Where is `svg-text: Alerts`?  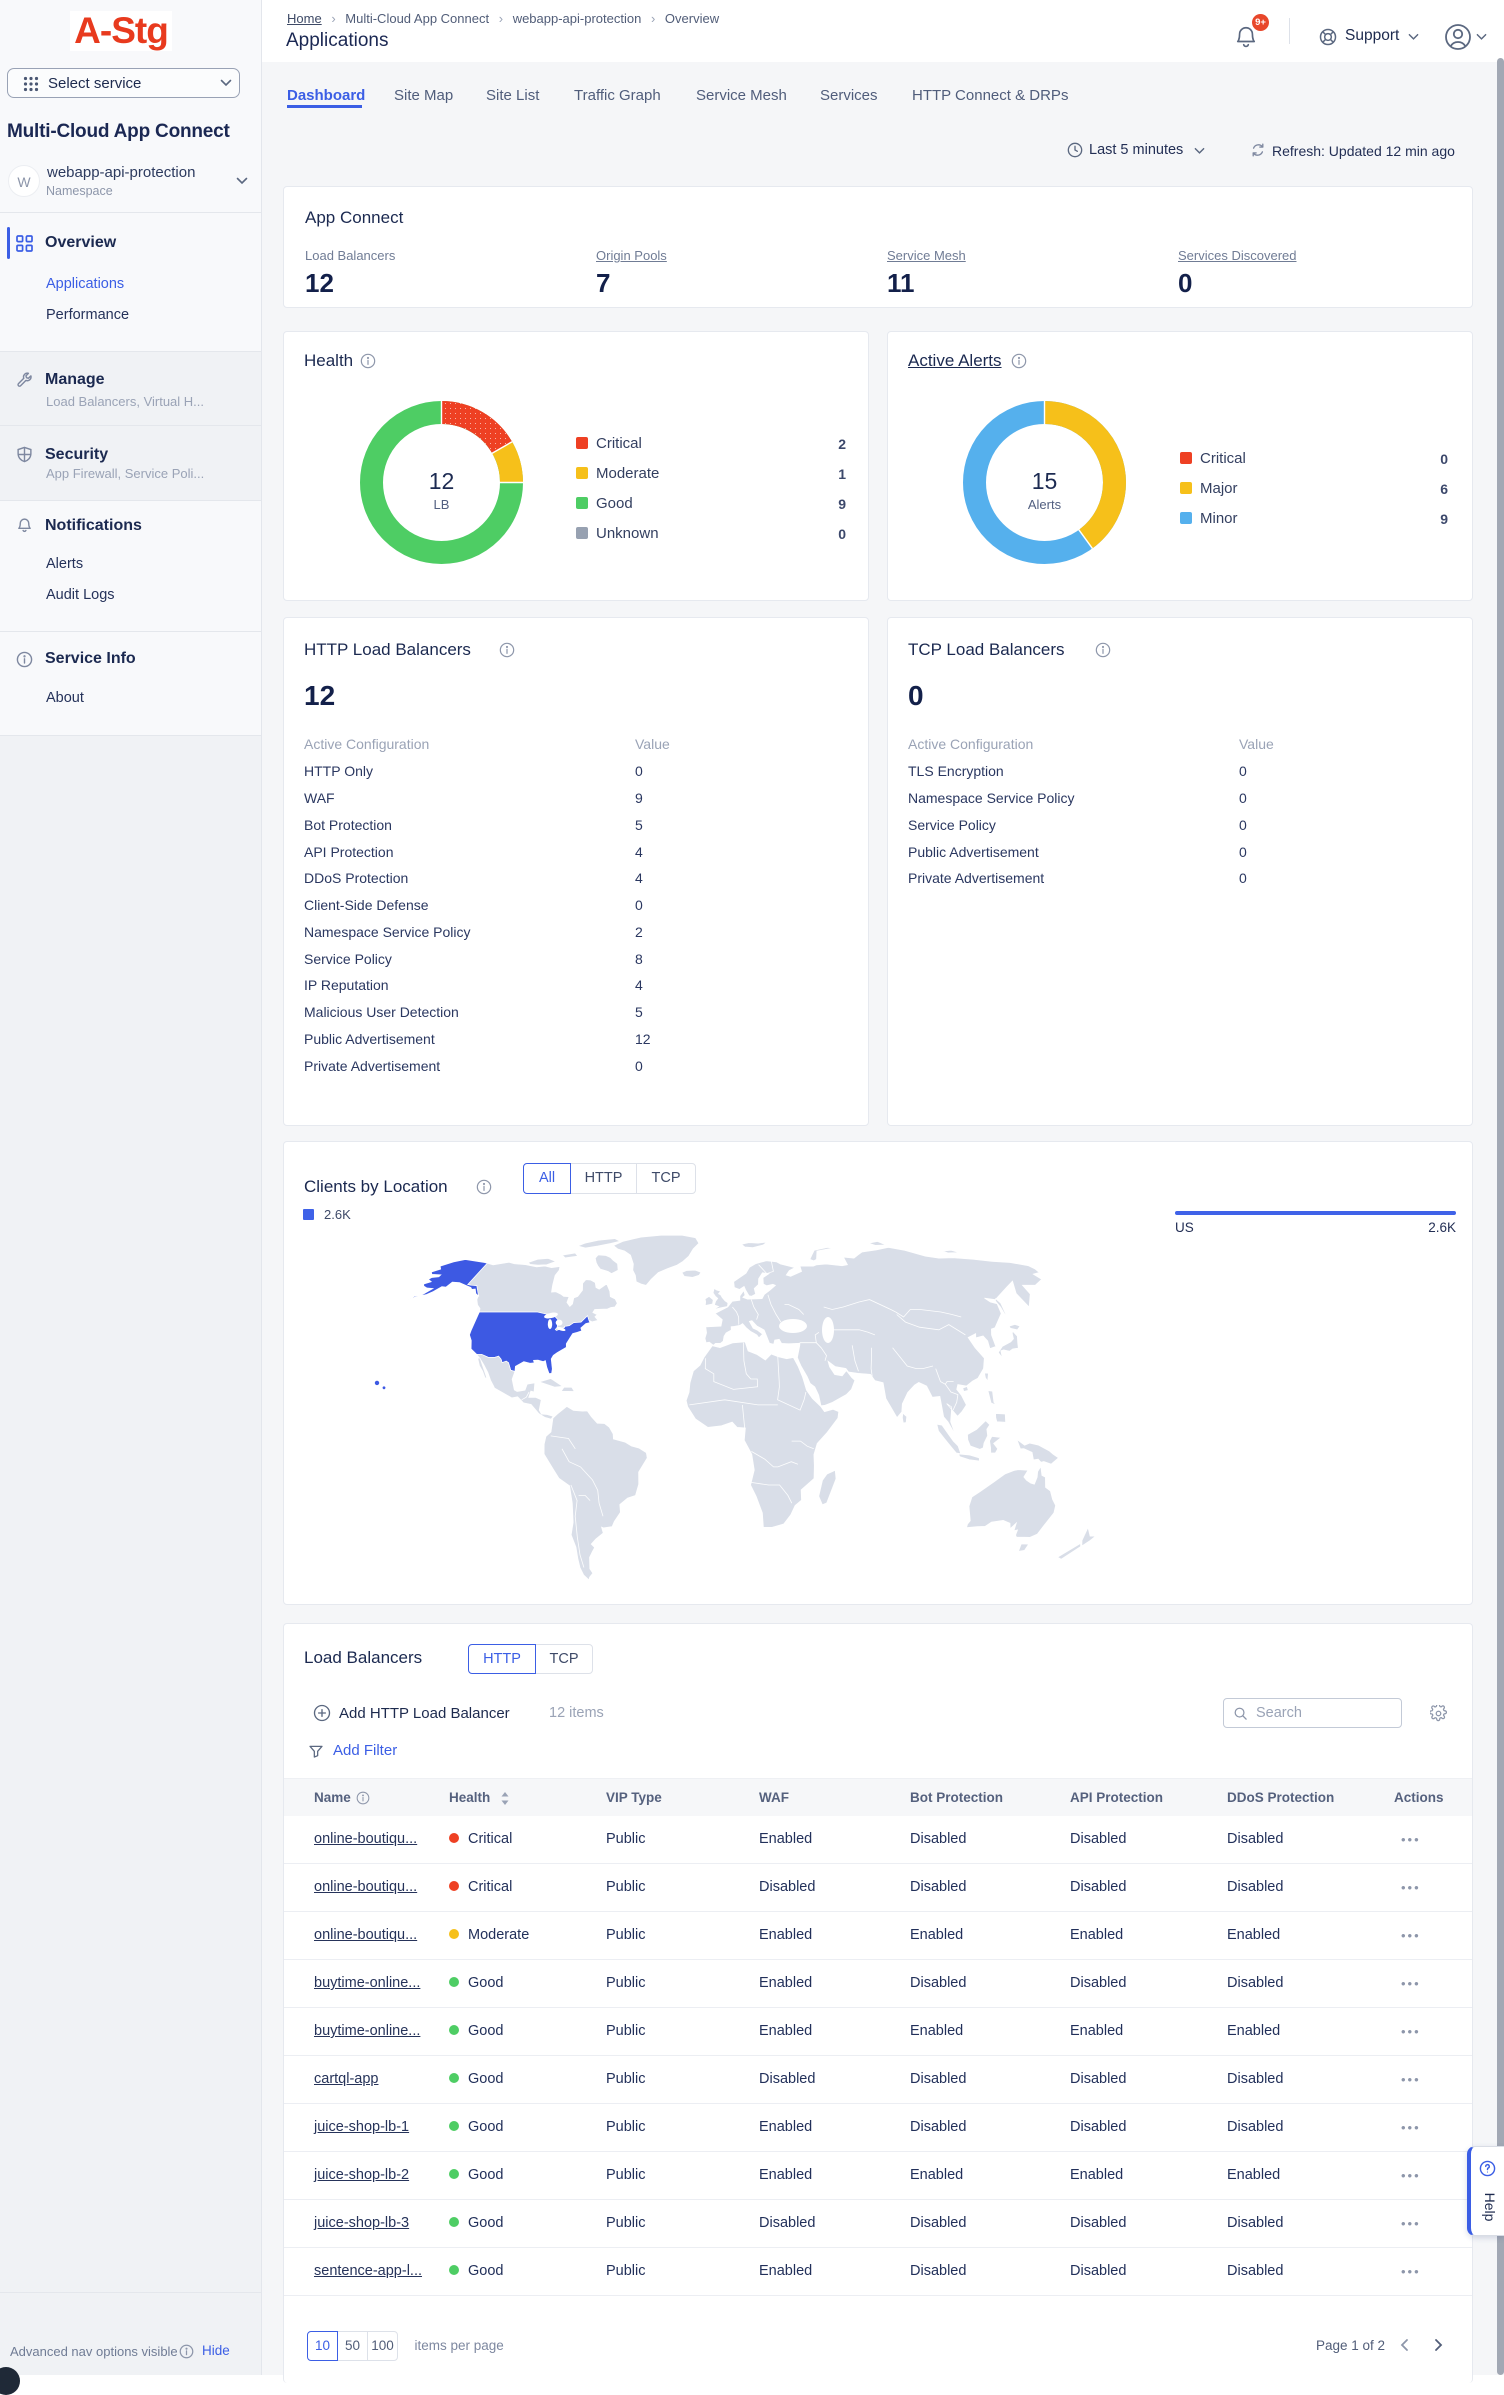 svg-text: Alerts is located at coordinates (1045, 504).